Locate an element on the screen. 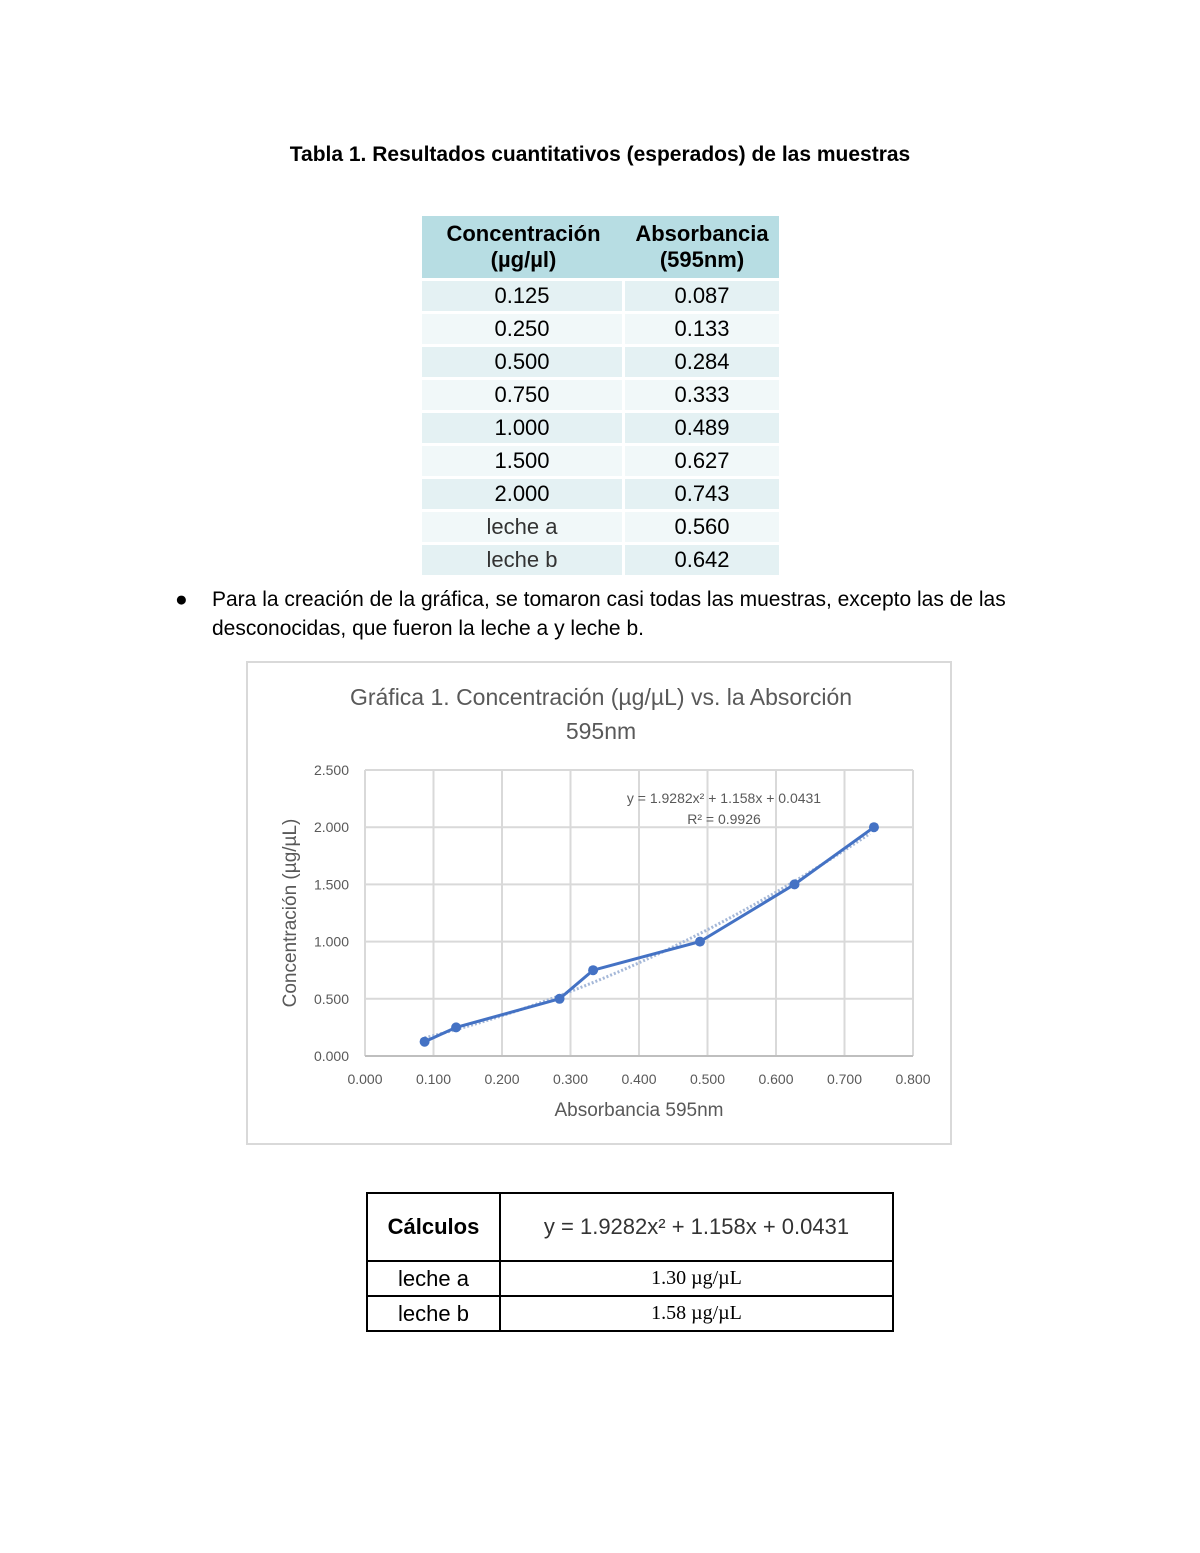  y-tick-label: 2.500 is located at coordinates (331, 770).